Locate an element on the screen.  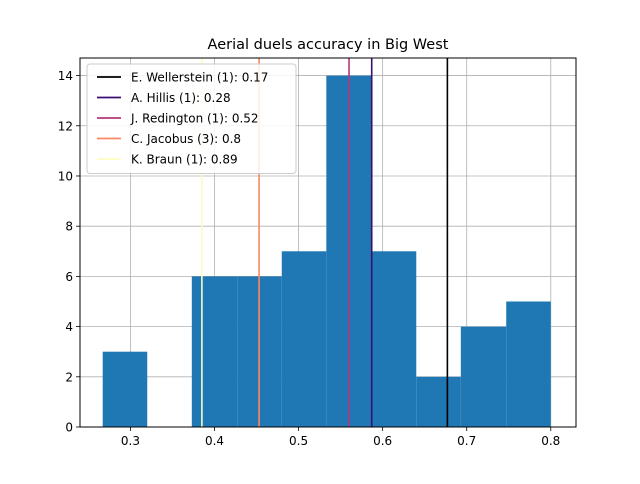
y-tick-label: 10 is located at coordinates (65, 176).